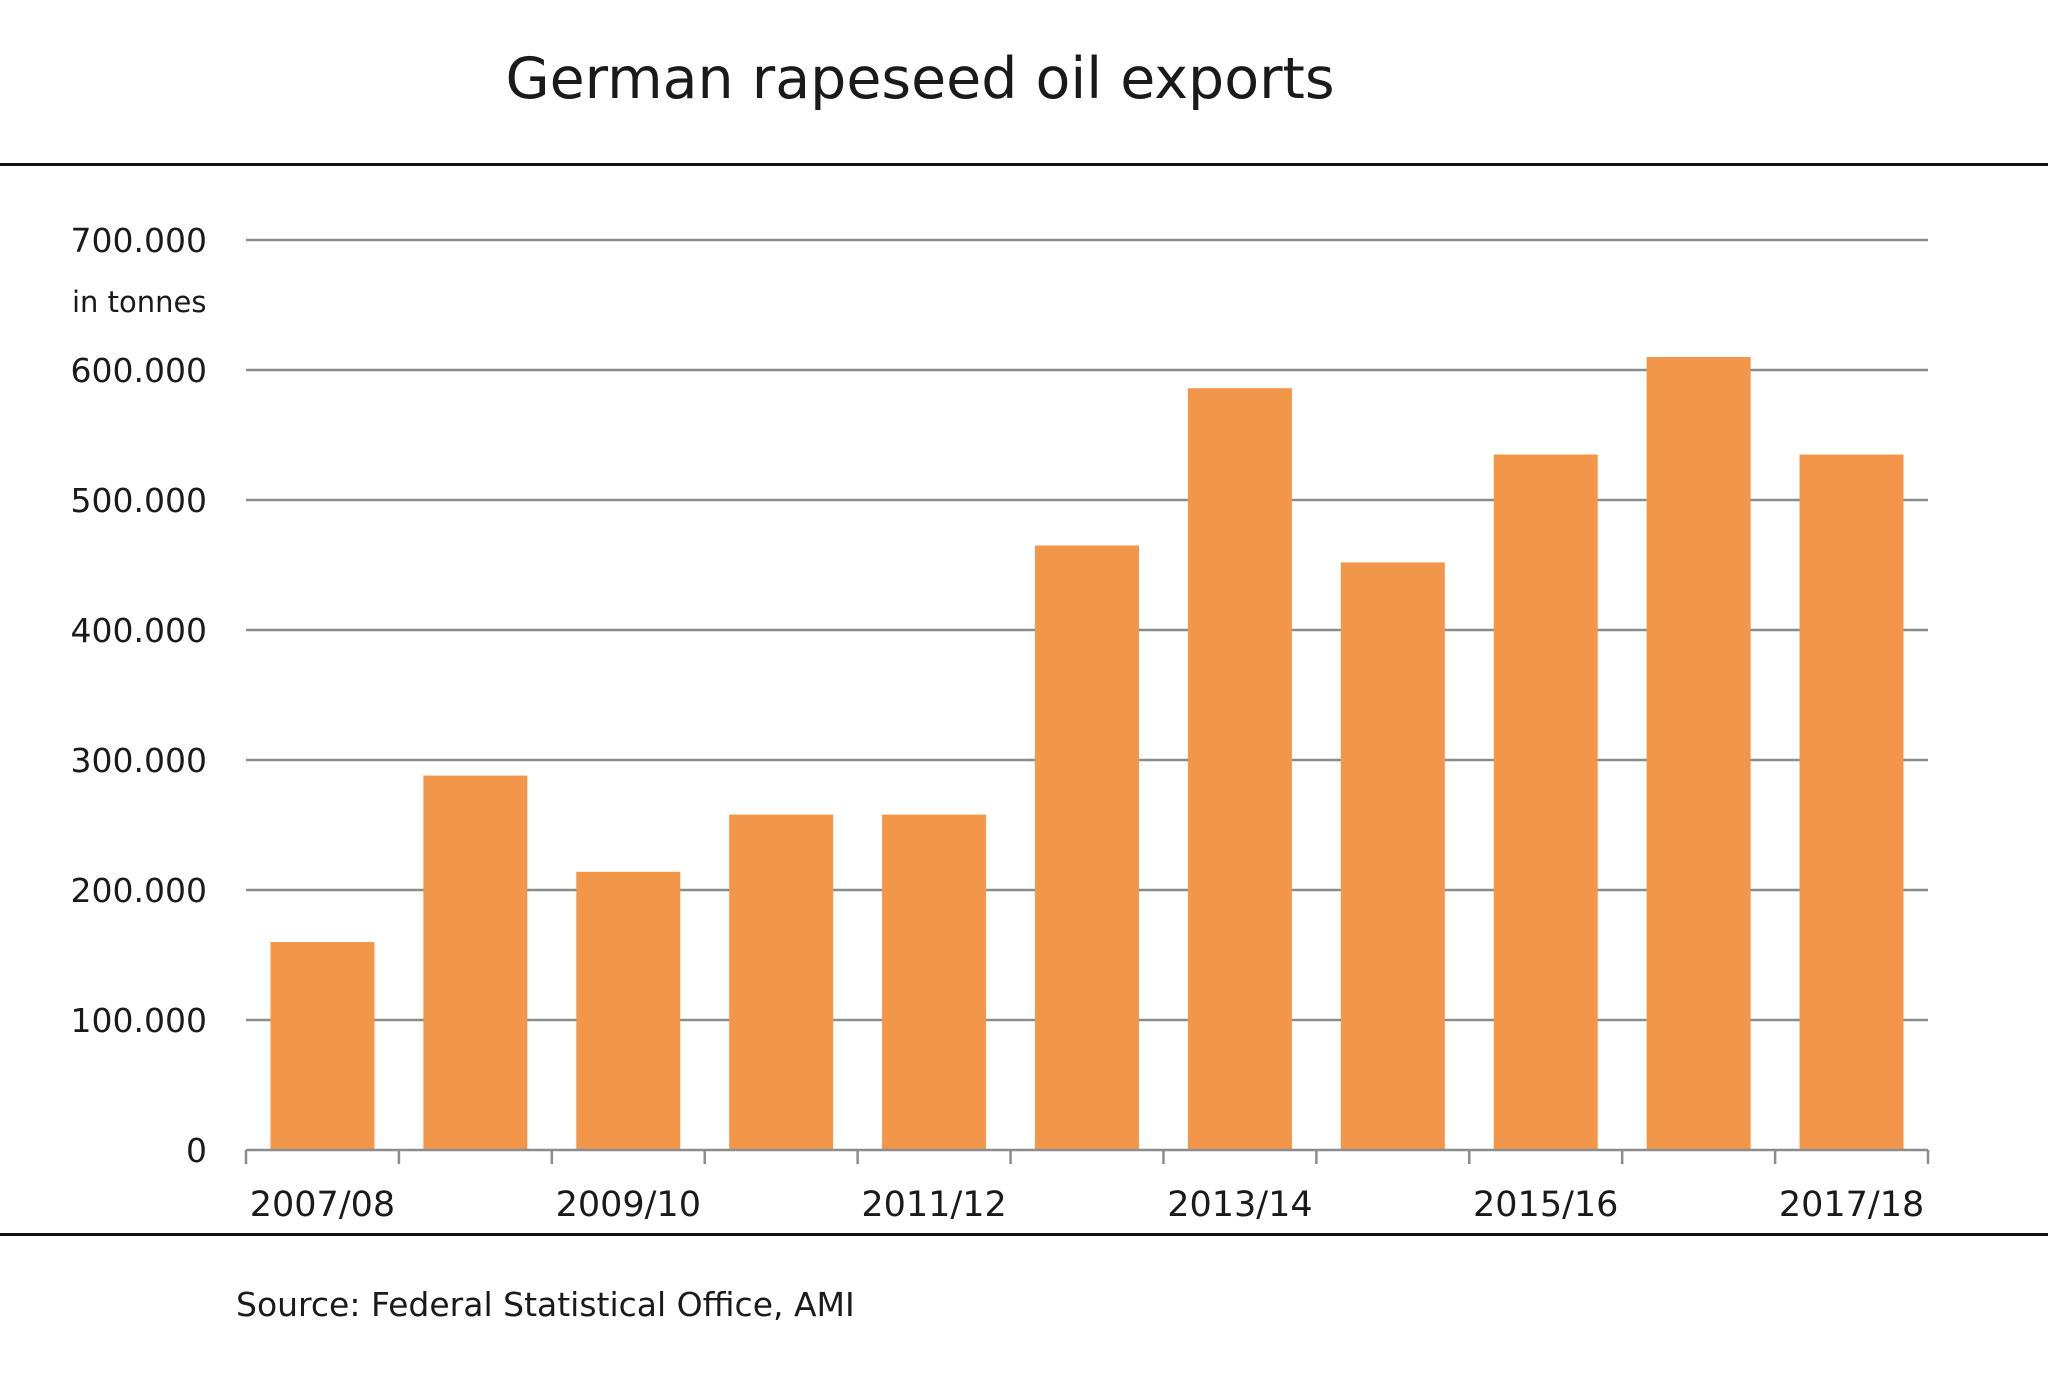 Image resolution: width=2048 pixels, height=1382 pixels. What do you see at coordinates (628, 1205) in the screenshot?
I see `x-tick-label: 2009/10` at bounding box center [628, 1205].